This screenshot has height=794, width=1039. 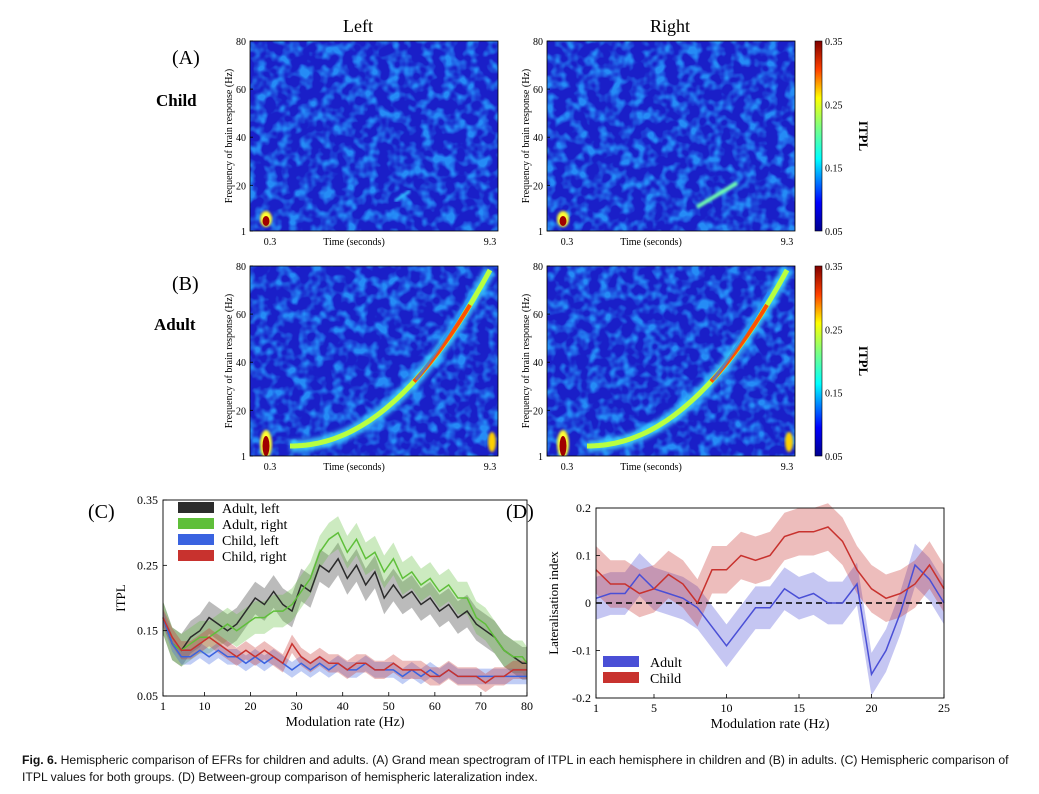 What do you see at coordinates (717, 195) in the screenshot?
I see `sweep-trace` at bounding box center [717, 195].